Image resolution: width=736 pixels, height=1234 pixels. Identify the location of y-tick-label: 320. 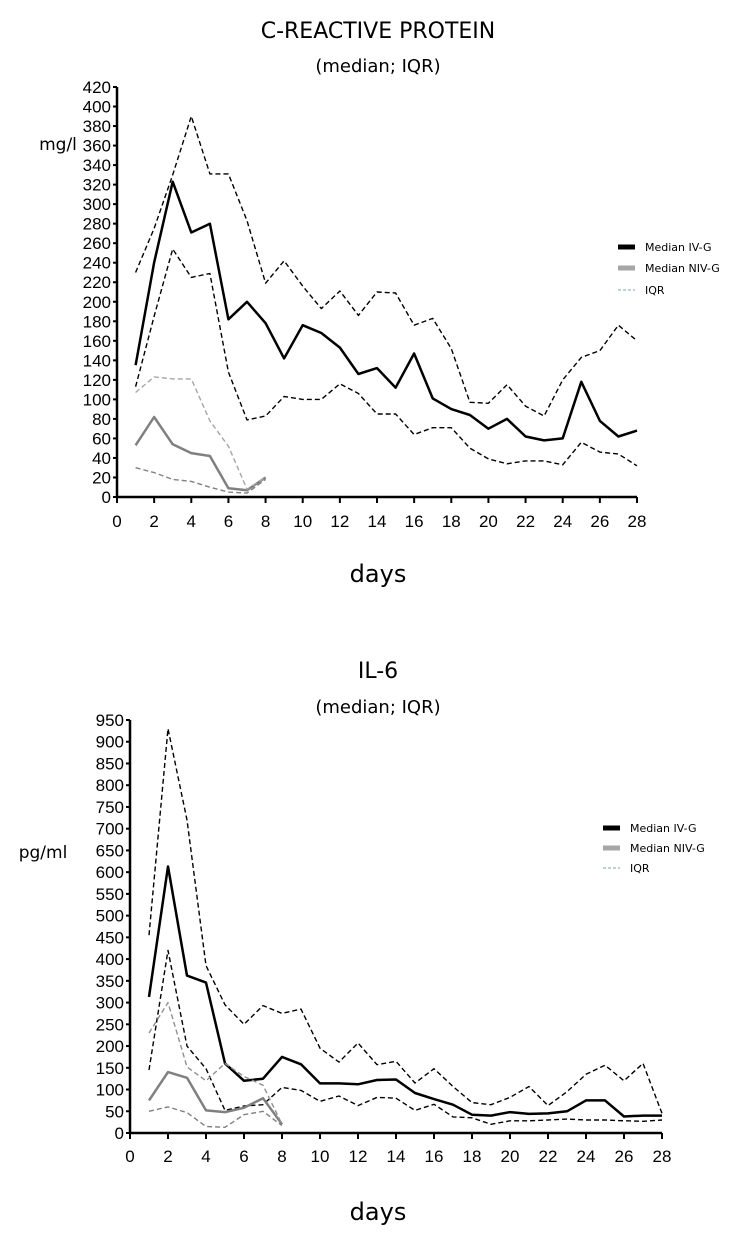
(97, 185).